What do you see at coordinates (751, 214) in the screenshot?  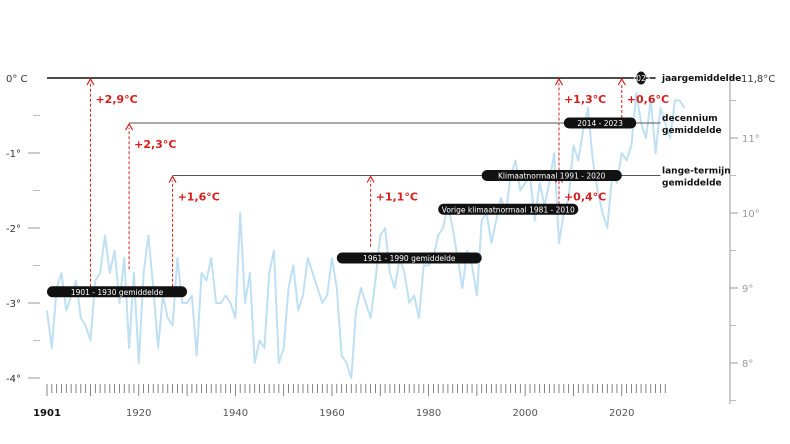 I see `right-tick-label: 10°` at bounding box center [751, 214].